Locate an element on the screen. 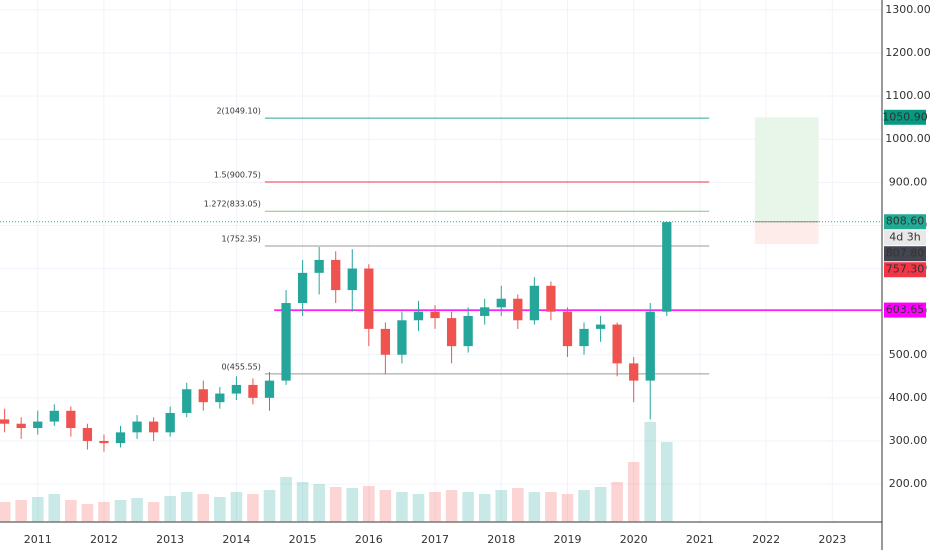 The image size is (932, 550). y-tick-label: 1100.00 is located at coordinates (908, 95).